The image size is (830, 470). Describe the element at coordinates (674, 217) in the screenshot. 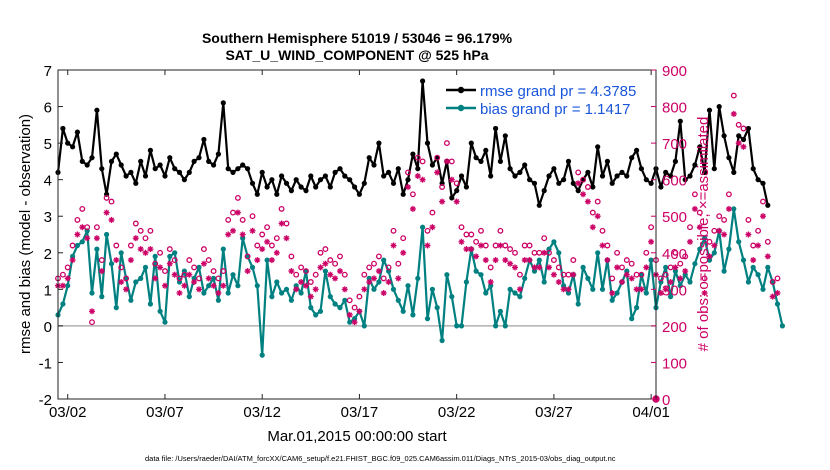

I see `y-right-tick-label: 500` at that location.